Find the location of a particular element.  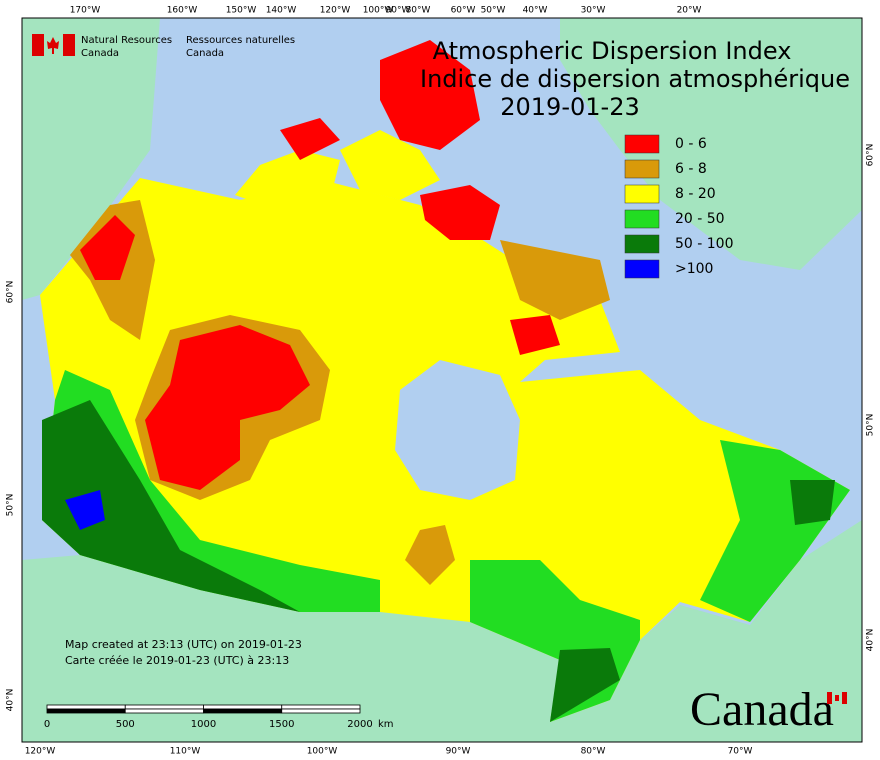

scale-label: 0 is located at coordinates (47, 724).